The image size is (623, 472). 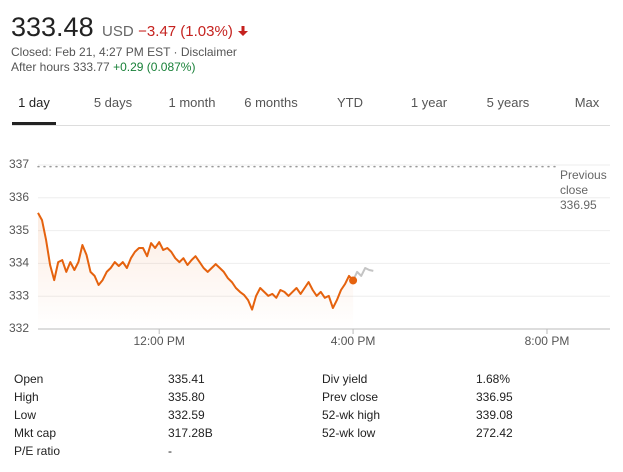 I want to click on stat-value: 339.08, so click(x=494, y=415).